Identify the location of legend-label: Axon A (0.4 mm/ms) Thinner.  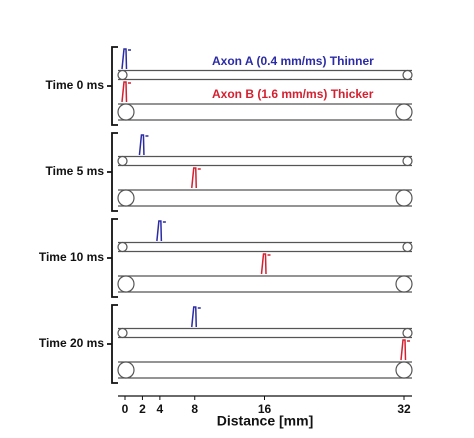
(293, 61).